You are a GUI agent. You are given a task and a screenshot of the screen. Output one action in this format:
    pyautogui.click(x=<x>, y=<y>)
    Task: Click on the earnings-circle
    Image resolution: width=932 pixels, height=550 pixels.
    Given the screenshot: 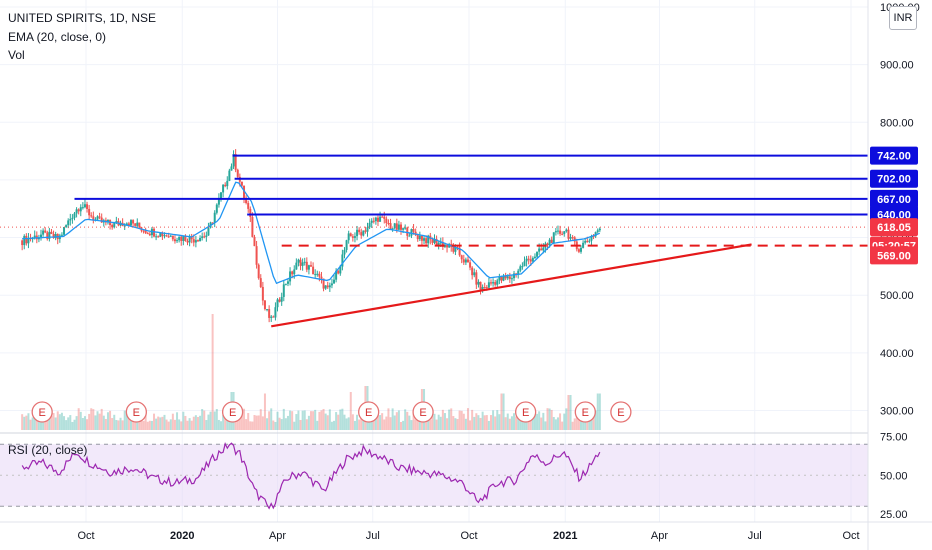 What is the action you would take?
    pyautogui.click(x=42, y=412)
    